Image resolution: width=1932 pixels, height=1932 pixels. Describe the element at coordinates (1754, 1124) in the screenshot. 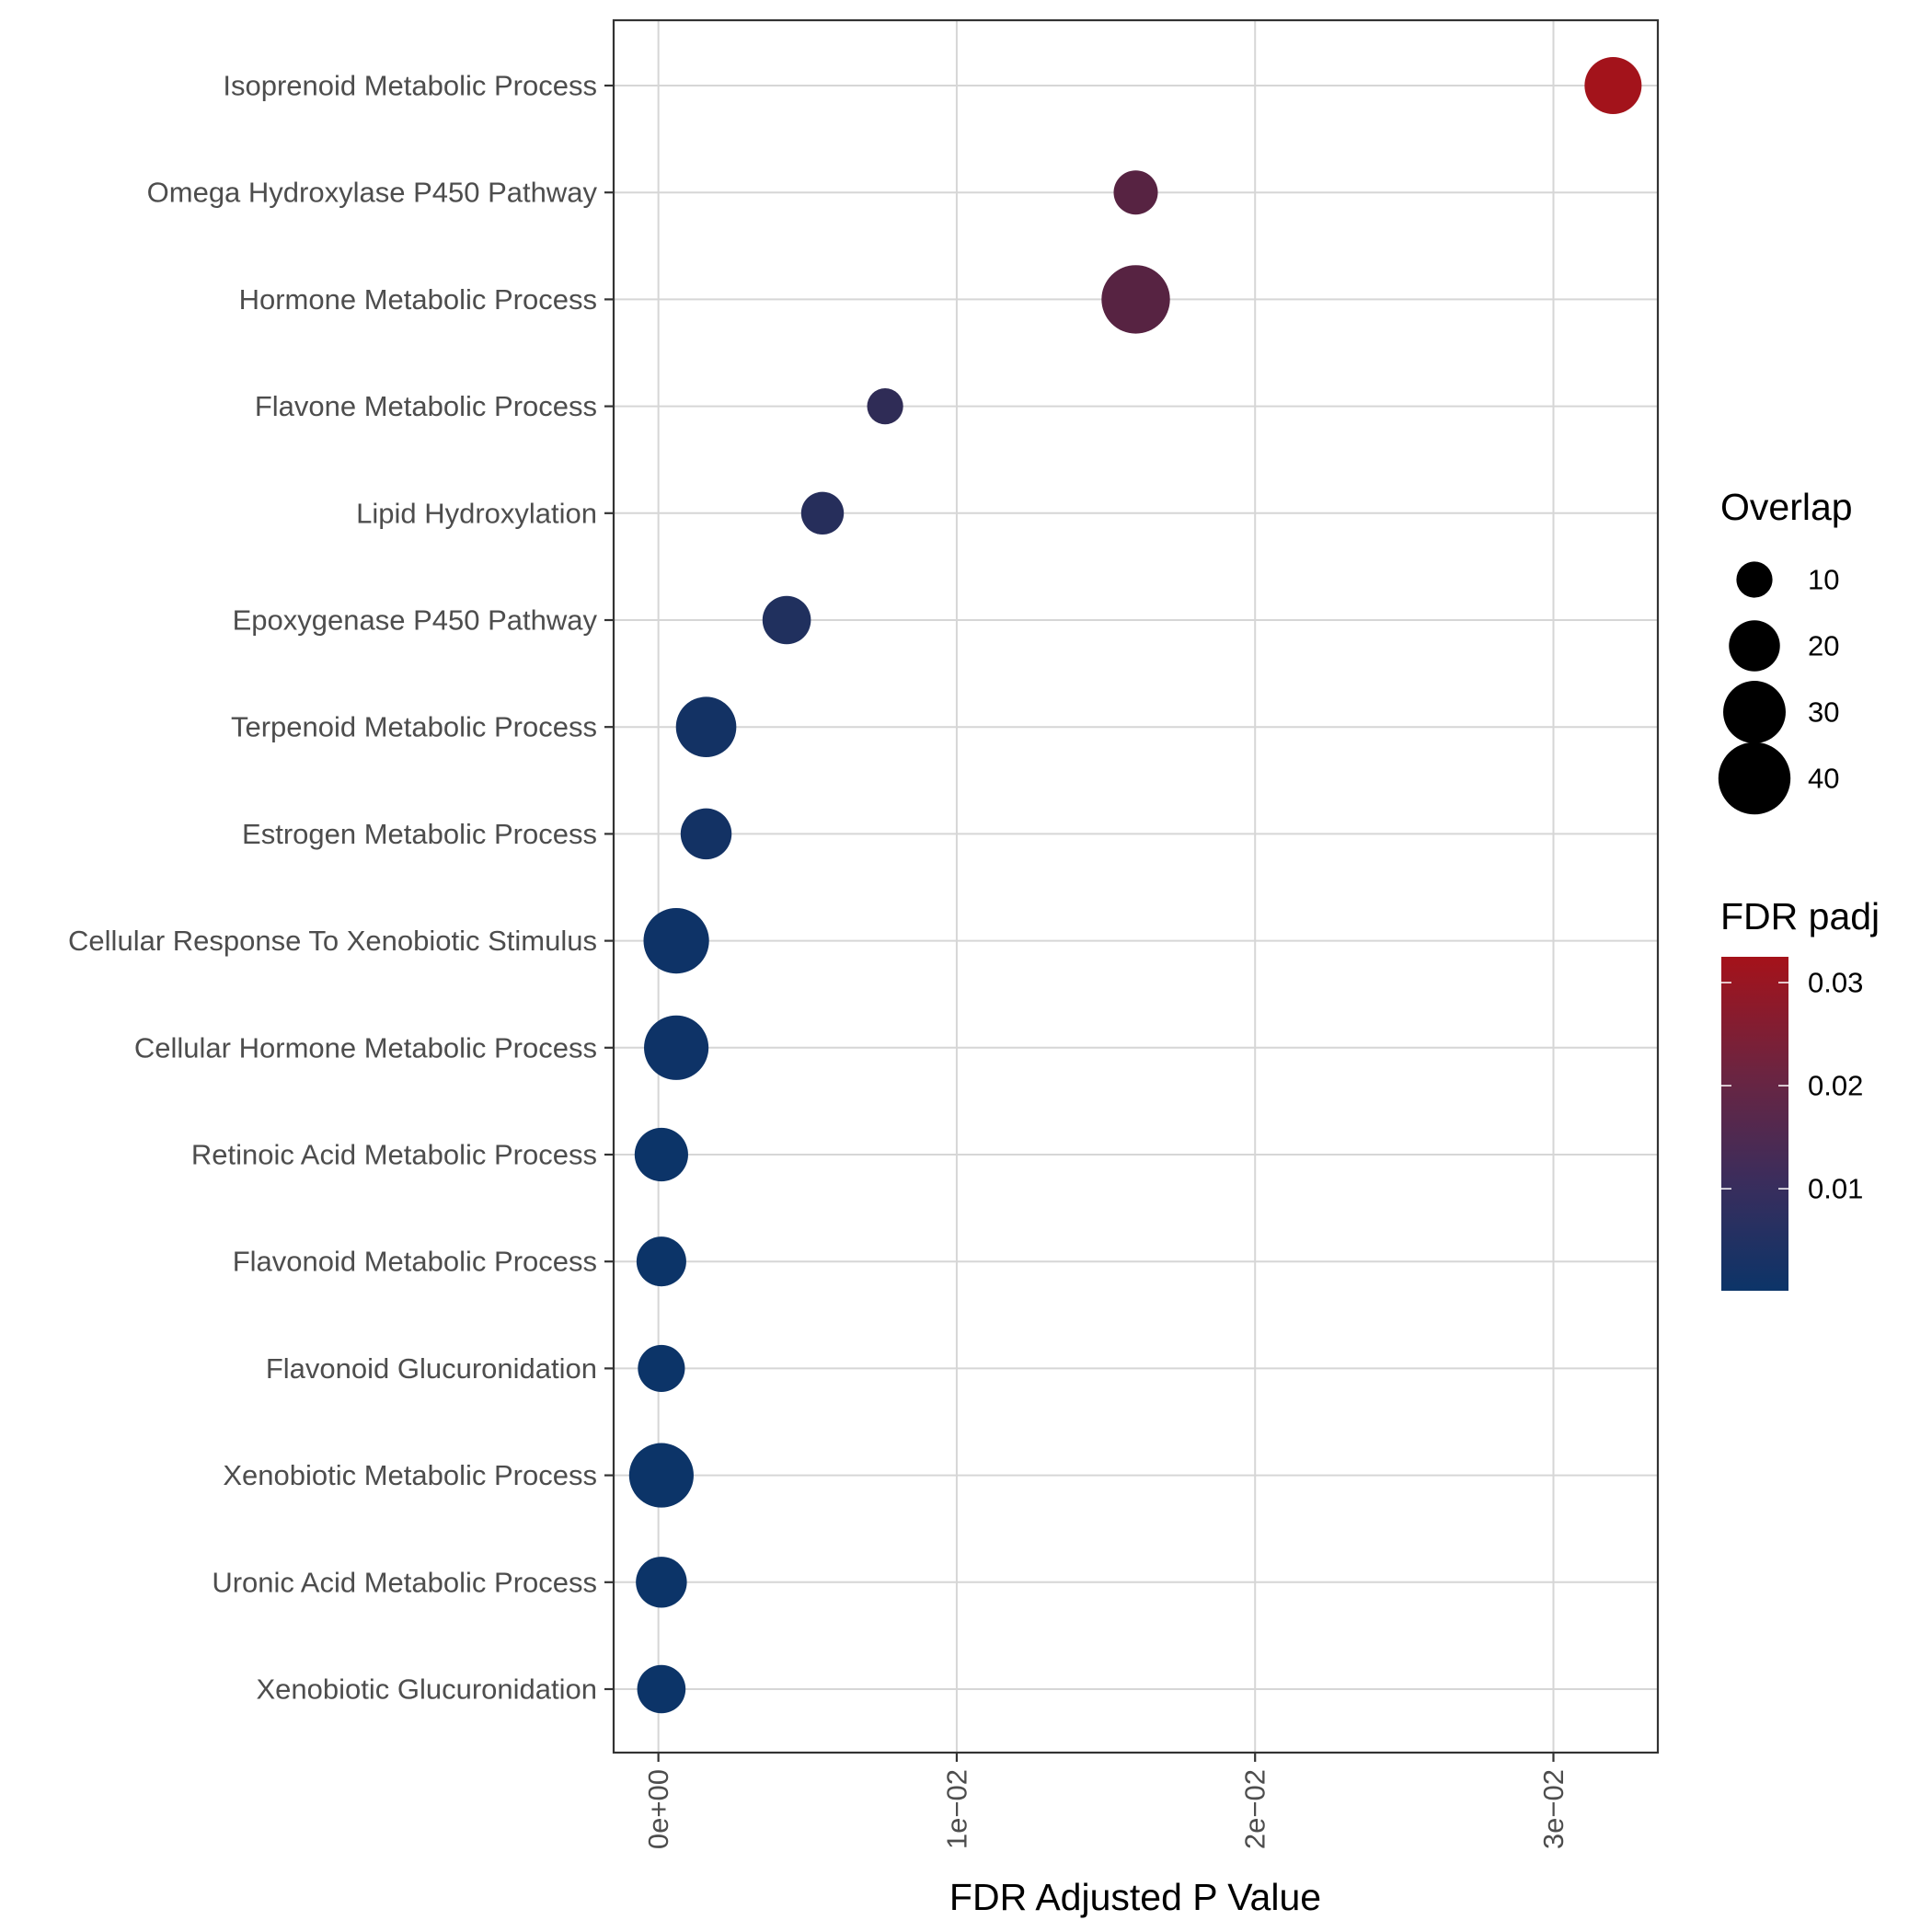

I see `fdr-colorbar` at that location.